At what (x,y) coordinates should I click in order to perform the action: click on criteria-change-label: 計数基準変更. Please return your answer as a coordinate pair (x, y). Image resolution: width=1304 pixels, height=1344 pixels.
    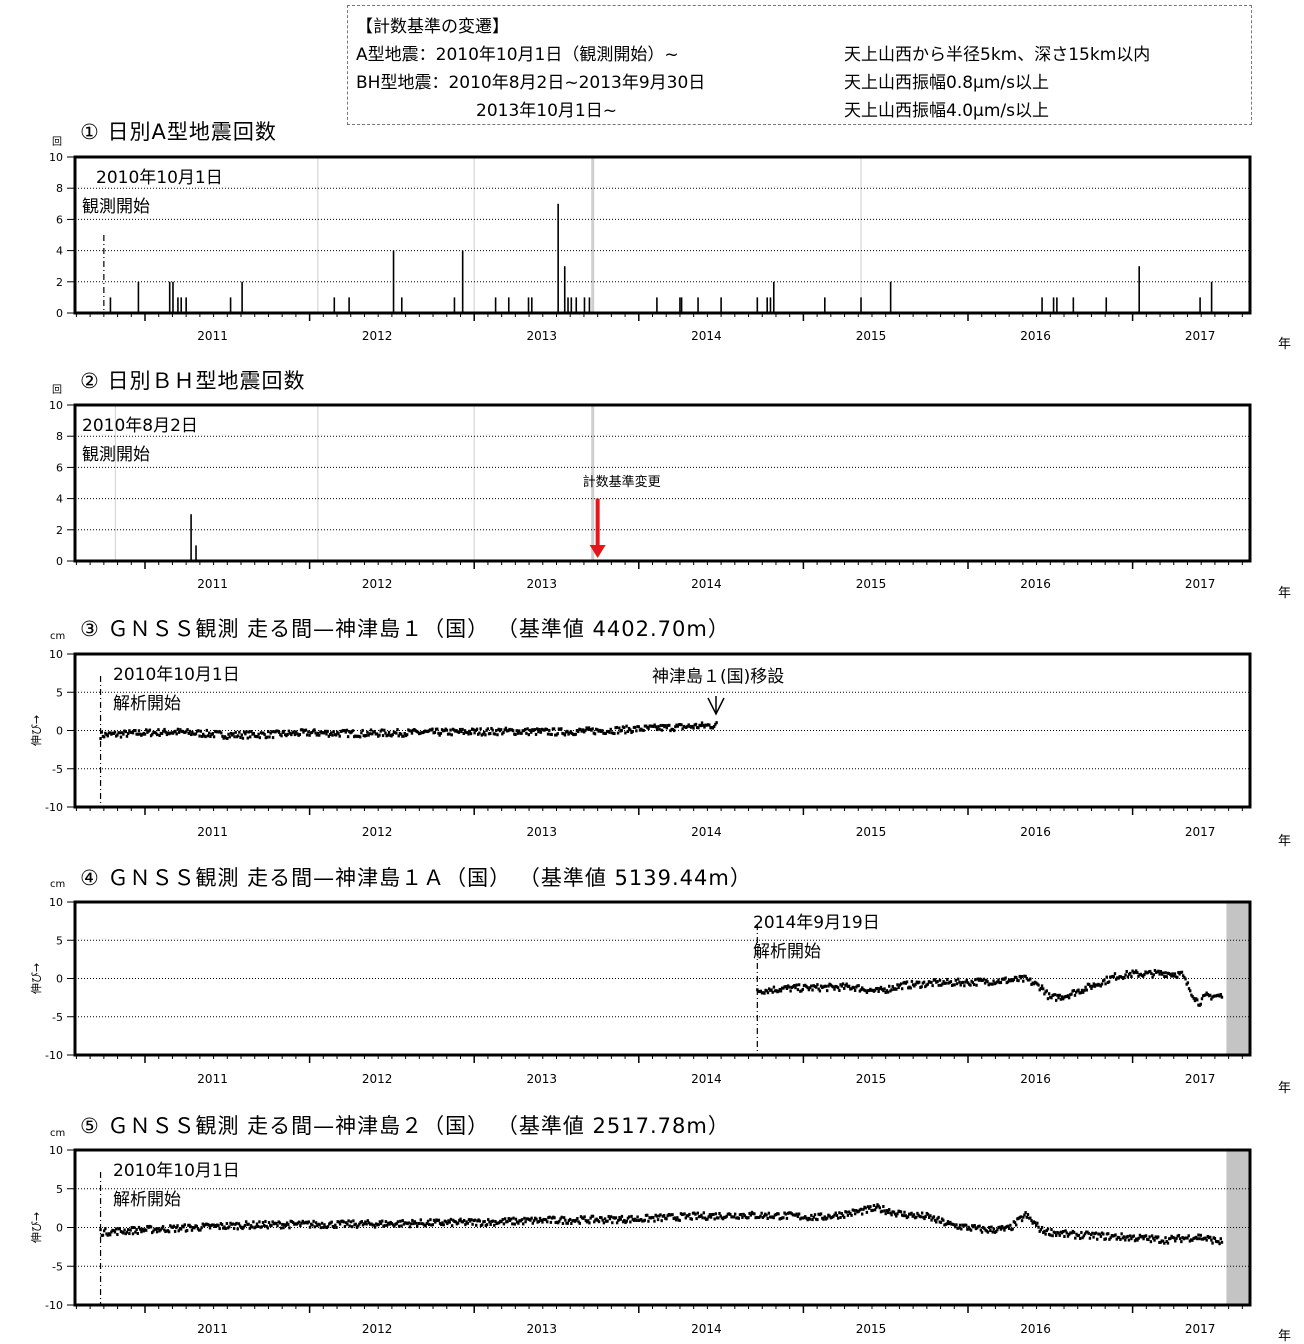
    Looking at the image, I should click on (622, 482).